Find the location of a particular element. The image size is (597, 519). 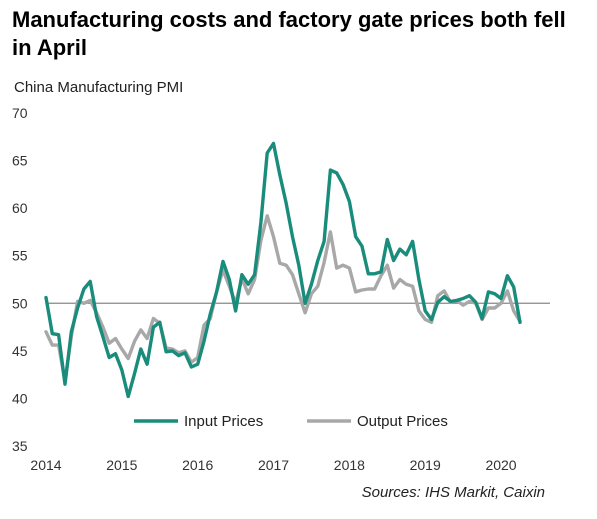

y-tick-label: 35 is located at coordinates (20, 446).